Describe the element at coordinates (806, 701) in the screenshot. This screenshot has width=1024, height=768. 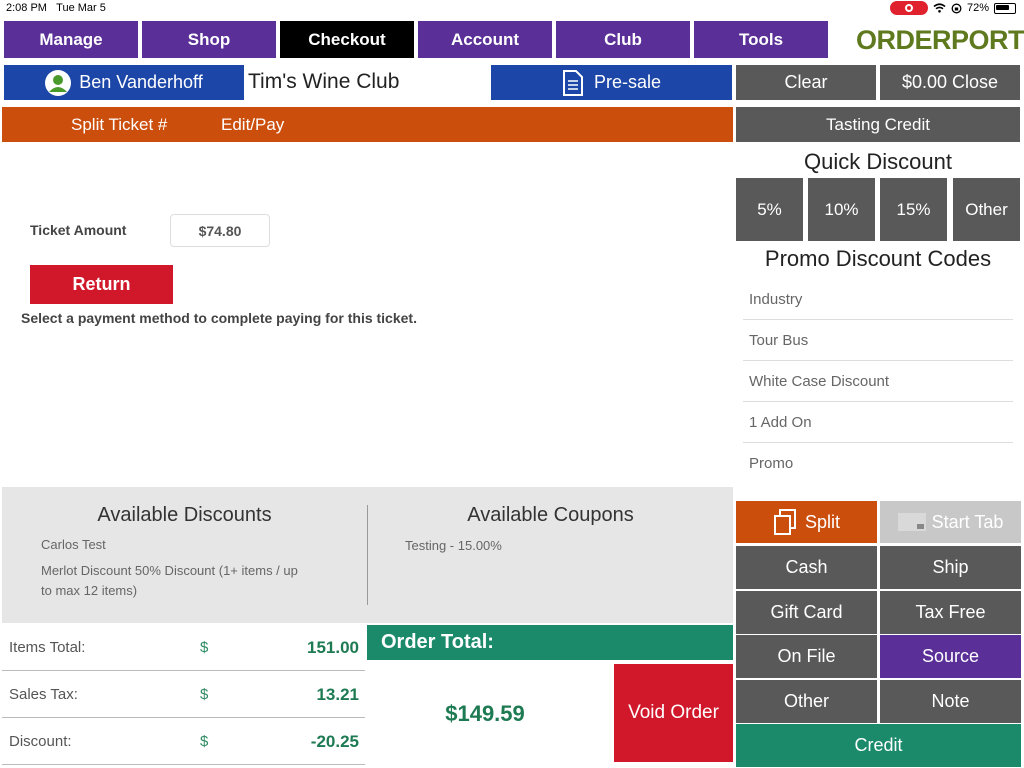
I see `other-button: Other` at that location.